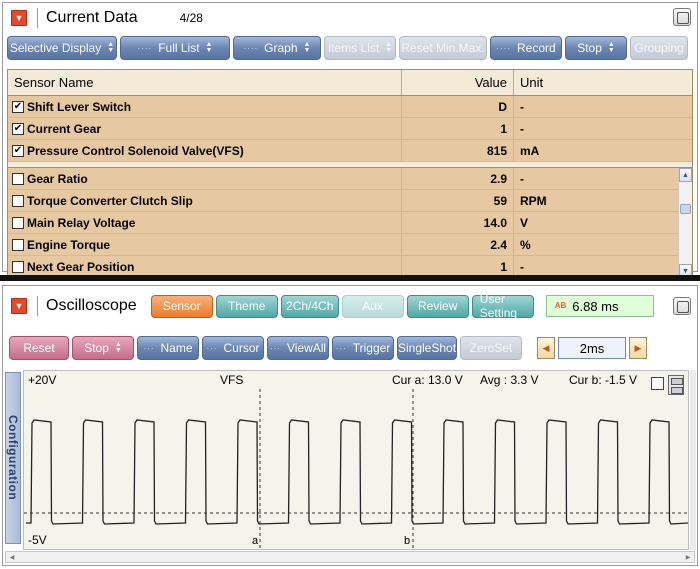  Describe the element at coordinates (458, 82) in the screenshot. I see `column-header-value: Value` at that location.